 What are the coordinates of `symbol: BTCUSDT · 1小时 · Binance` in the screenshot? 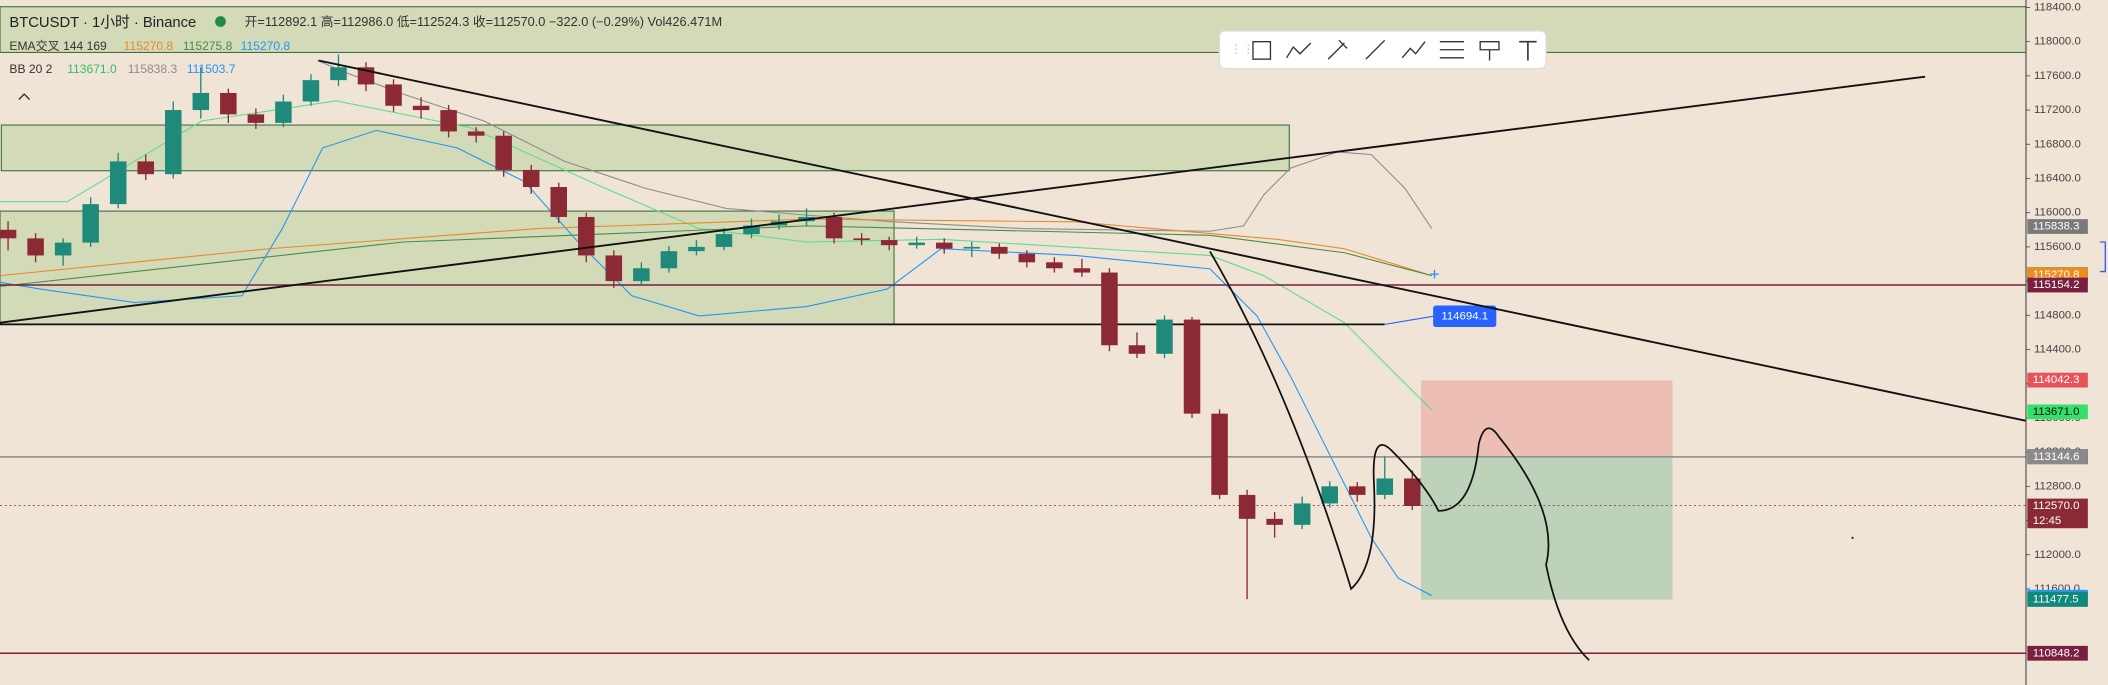 It's located at (102, 22).